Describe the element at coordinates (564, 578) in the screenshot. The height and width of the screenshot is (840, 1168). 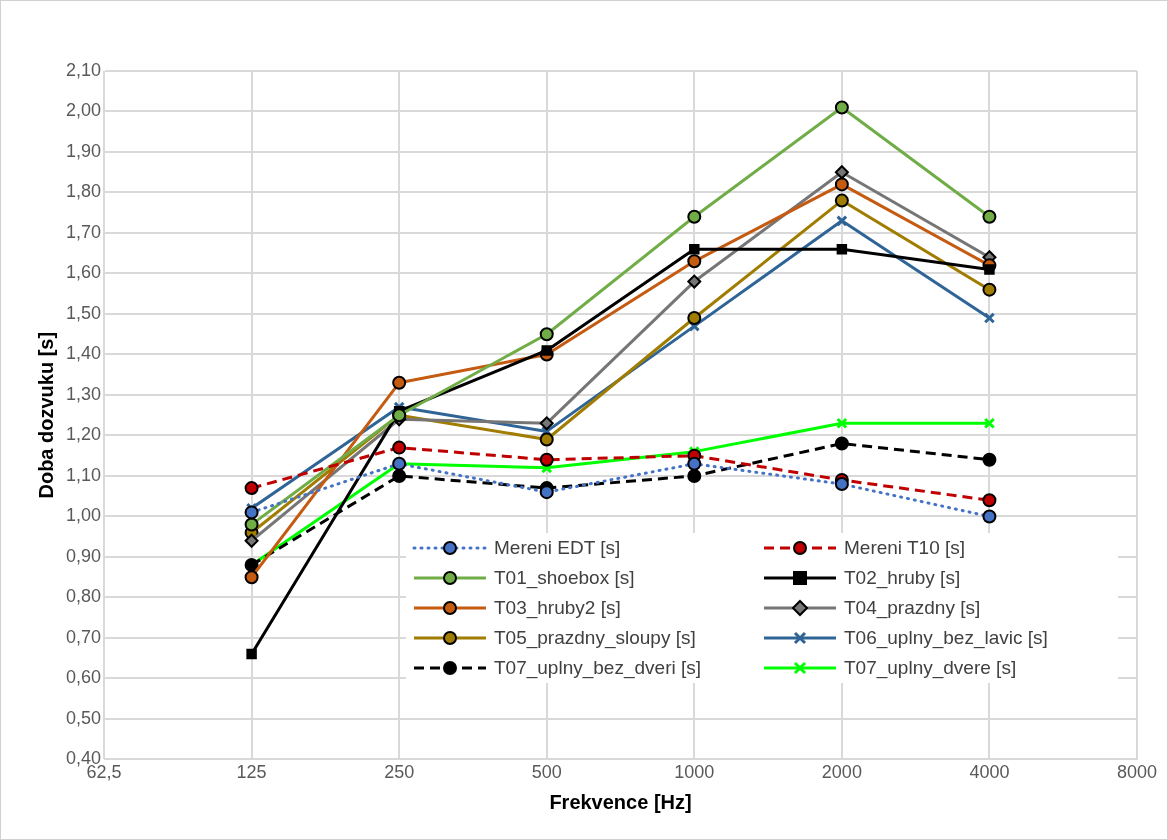
I see `legend-label: T01_shoebox [s]` at that location.